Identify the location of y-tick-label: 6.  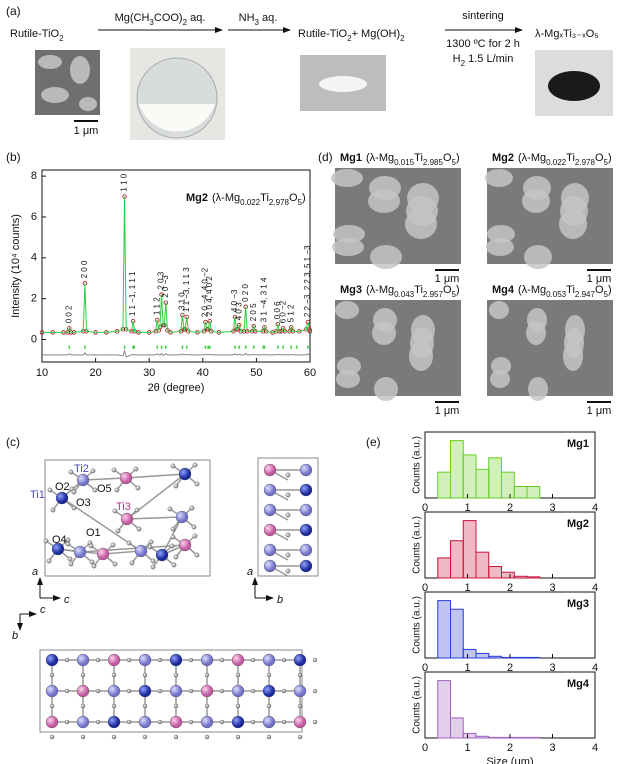
(34, 217).